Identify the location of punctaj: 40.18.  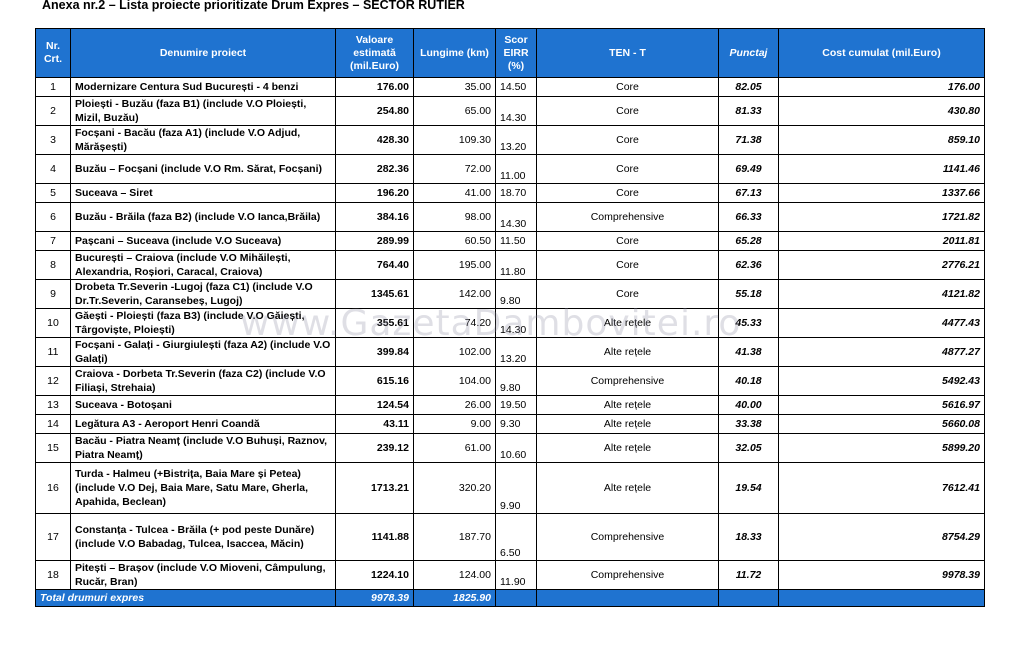
(748, 381).